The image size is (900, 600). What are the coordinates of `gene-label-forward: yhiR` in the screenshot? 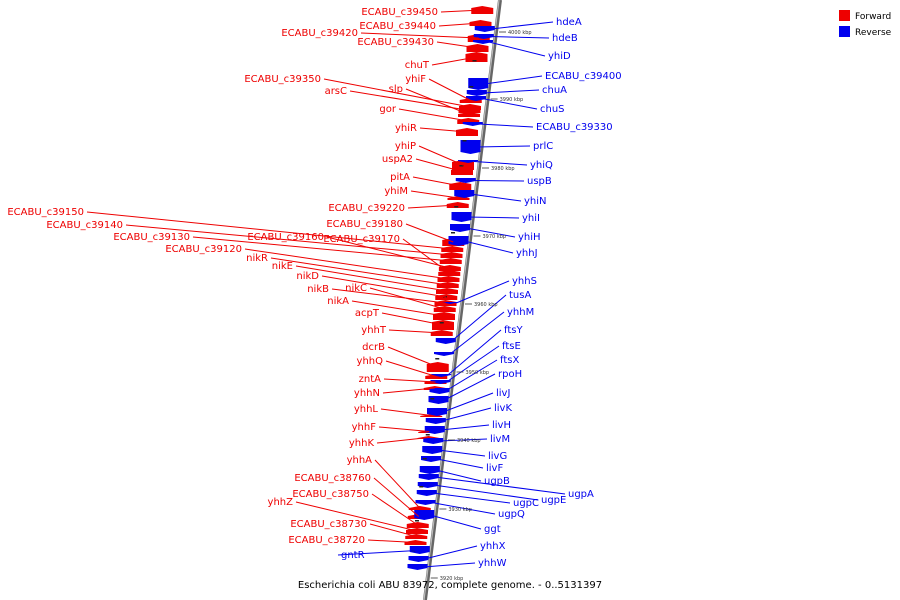 It's located at (406, 128).